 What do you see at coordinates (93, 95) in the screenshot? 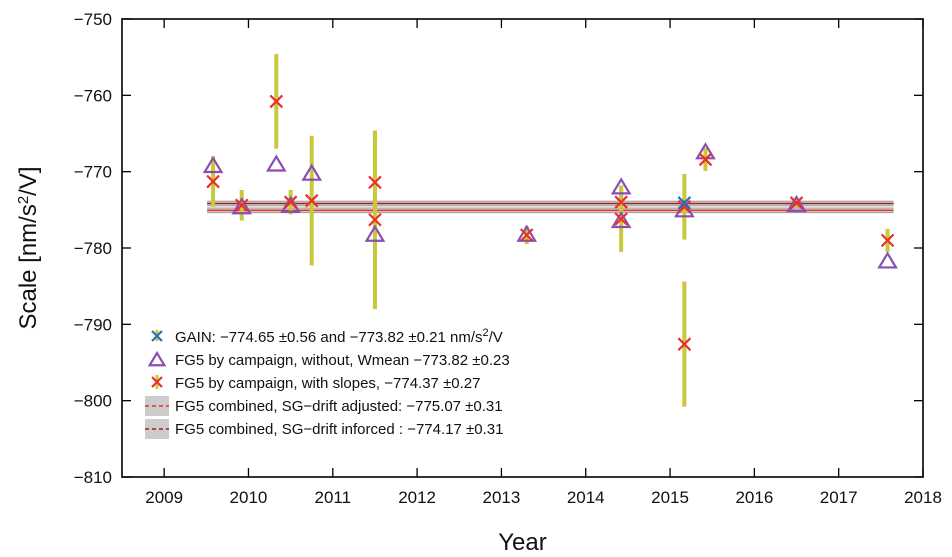
I see `y-tick-label: −760` at bounding box center [93, 95].